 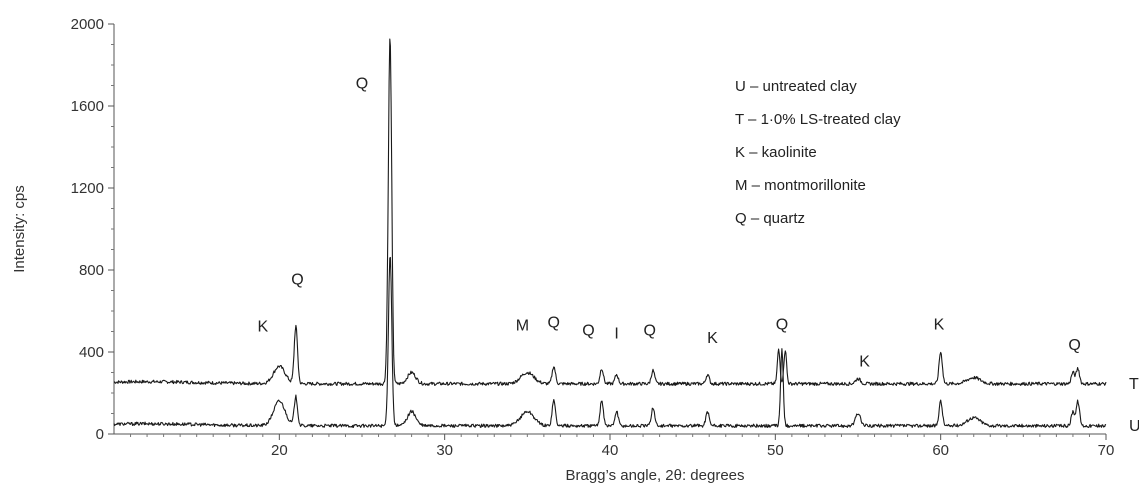 I want to click on x-tick-label: 50, so click(x=775, y=450).